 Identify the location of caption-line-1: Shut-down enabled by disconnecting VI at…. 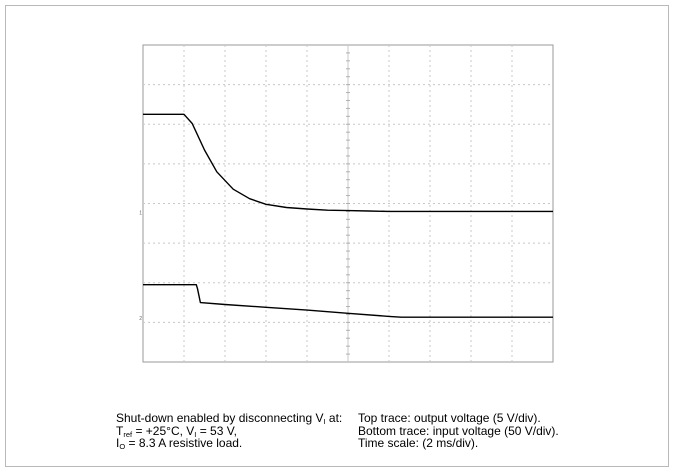
(229, 418).